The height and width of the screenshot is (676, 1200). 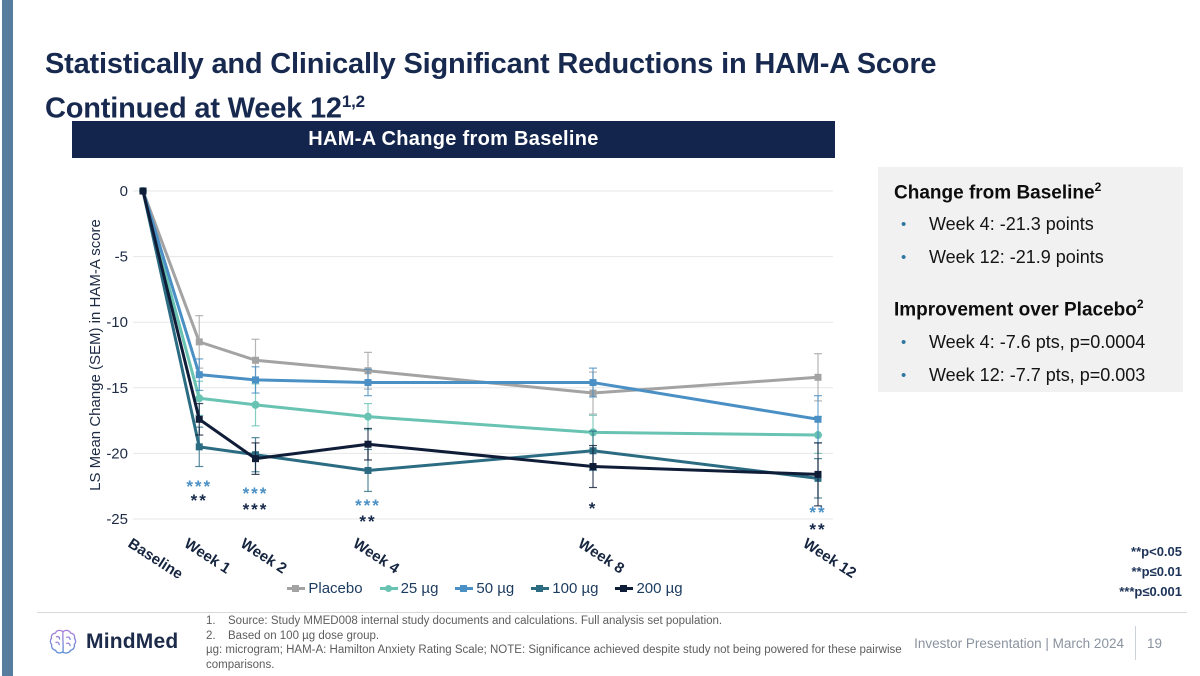 I want to click on callout-heading-change-from-baseline: Change from Baseline2, so click(x=998, y=192).